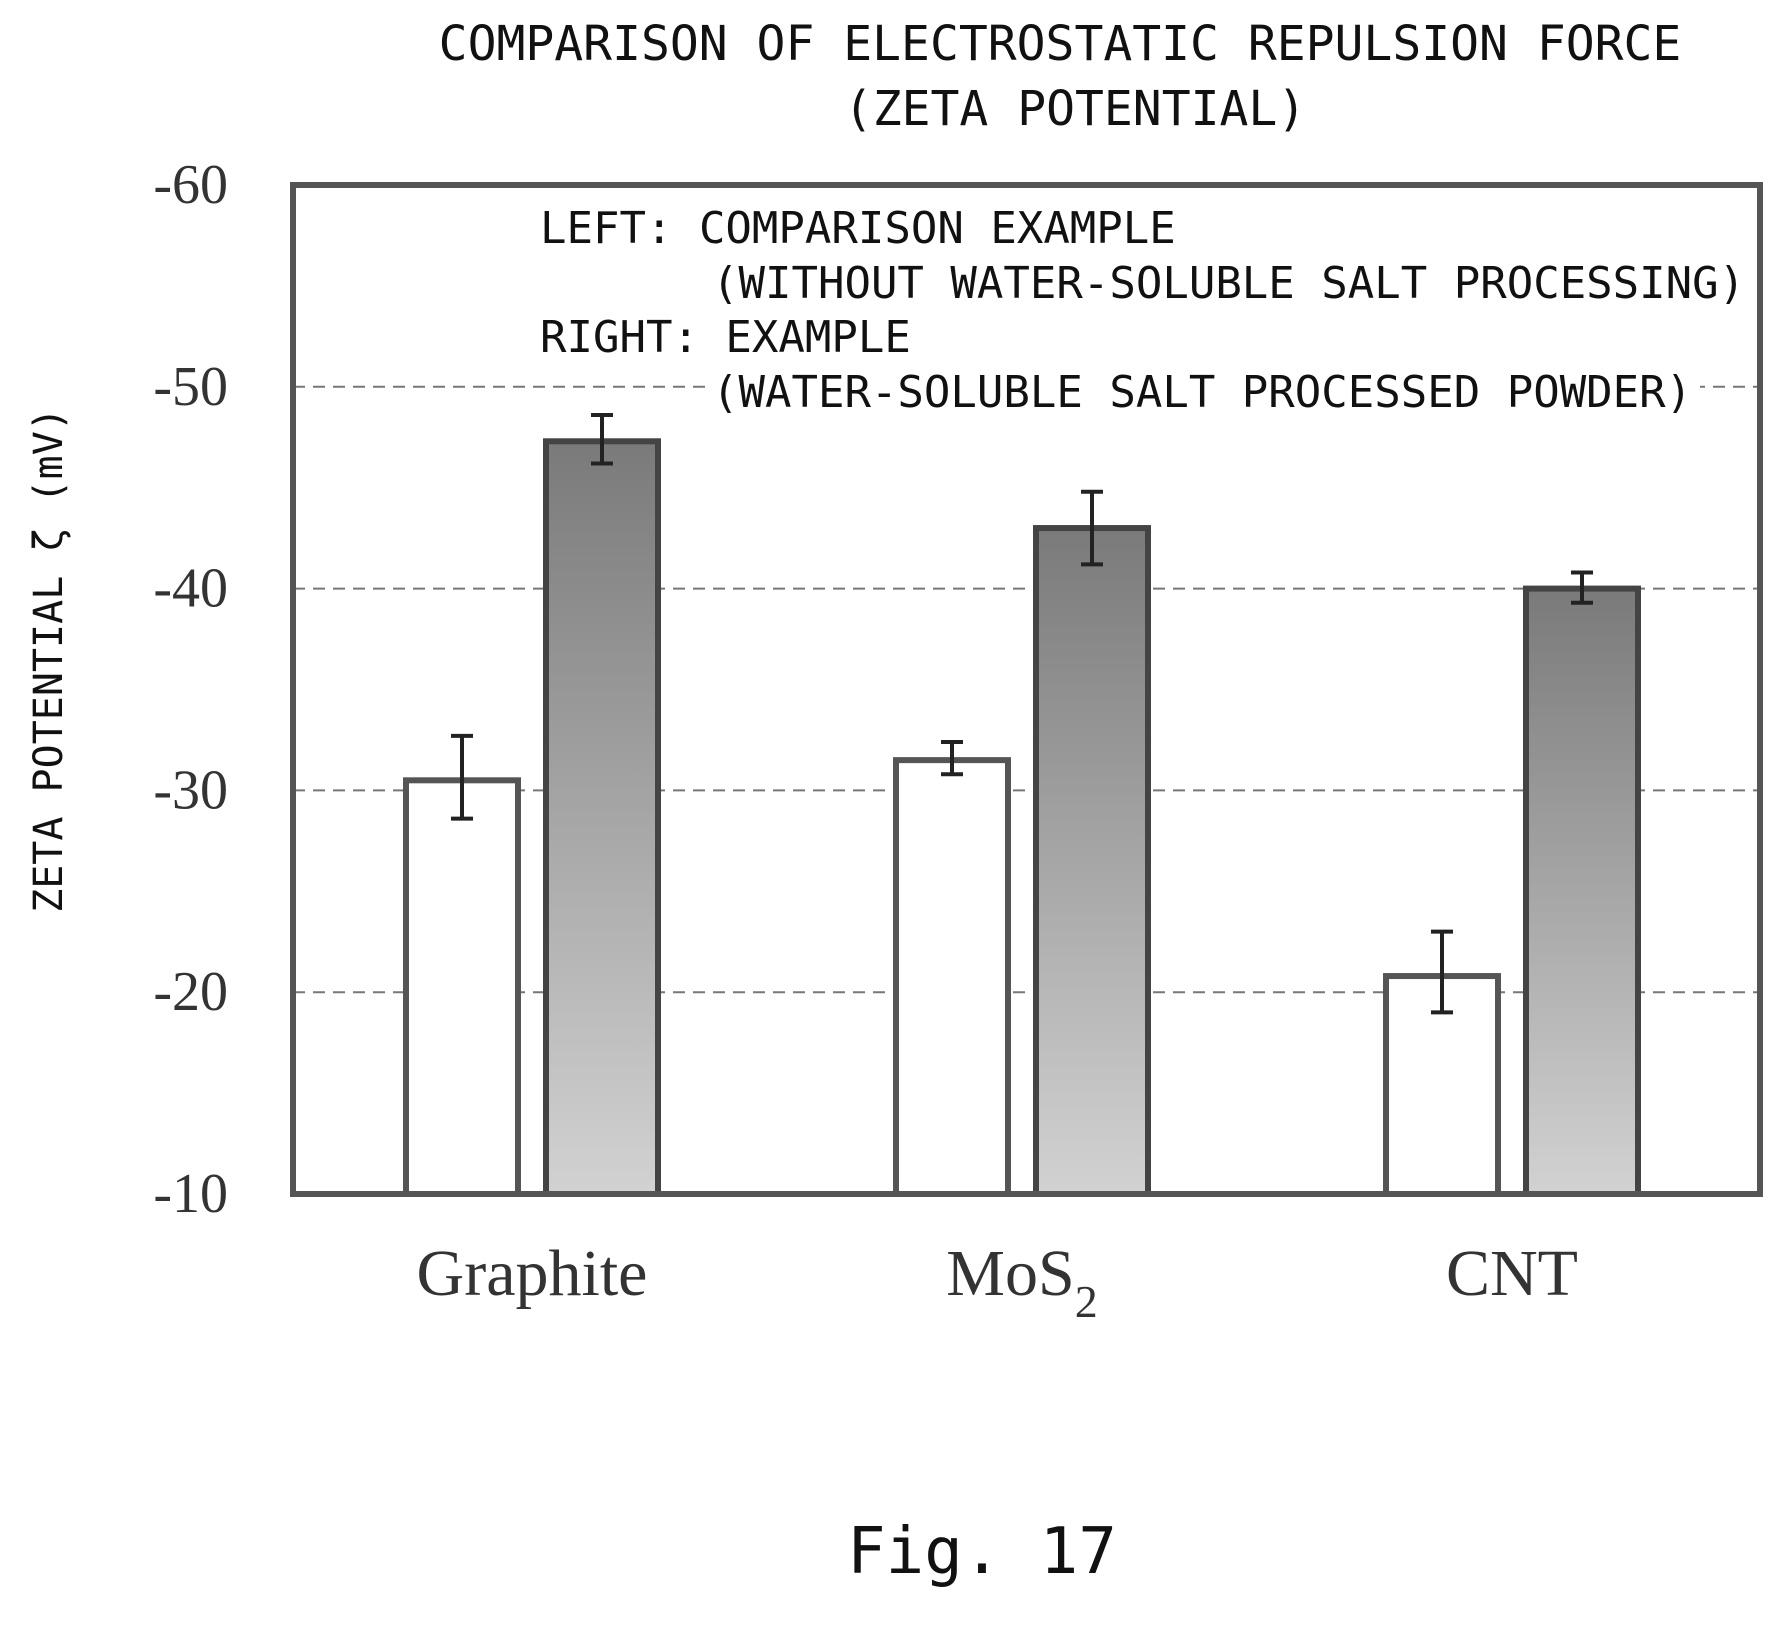 This screenshot has height=1635, width=1785. What do you see at coordinates (1075, 109) in the screenshot?
I see `chart-subtitle: (ZETA POTENTIAL)` at bounding box center [1075, 109].